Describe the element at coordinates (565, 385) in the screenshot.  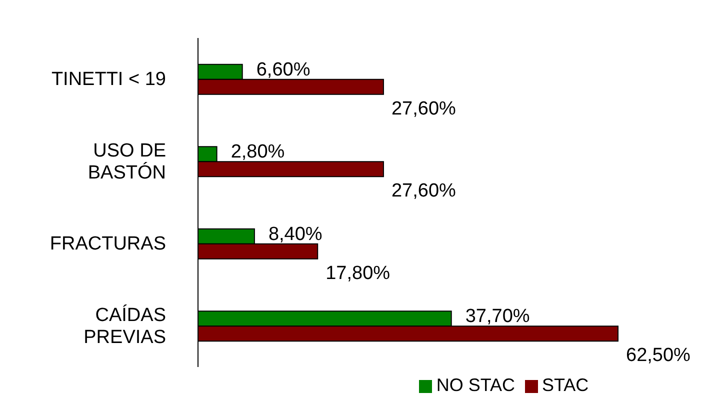
I see `legend-label: STAC` at that location.